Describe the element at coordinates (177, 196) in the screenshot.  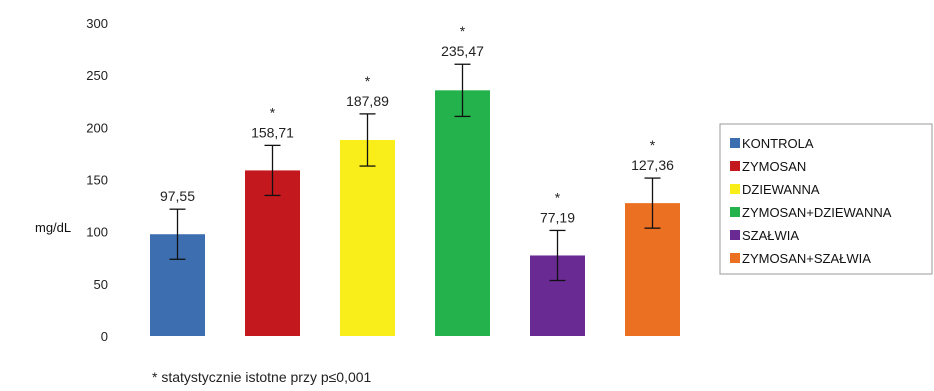
I see `data-label: 97,55` at that location.